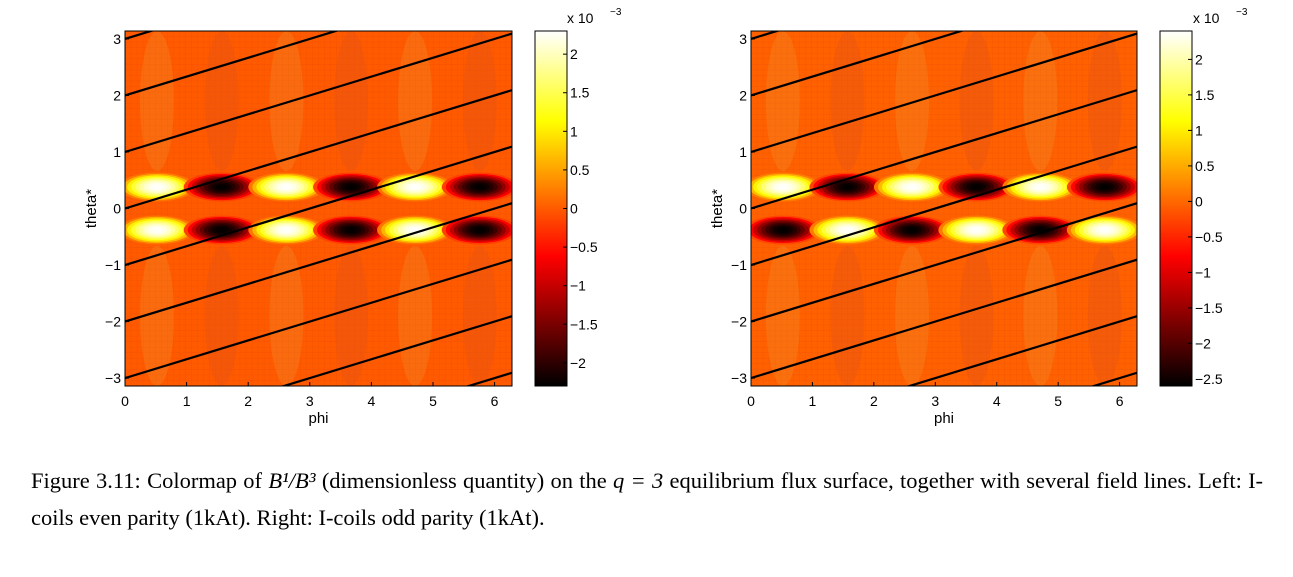 Image resolution: width=1293 pixels, height=577 pixels. I want to click on y-tick-label: −1, so click(113, 265).